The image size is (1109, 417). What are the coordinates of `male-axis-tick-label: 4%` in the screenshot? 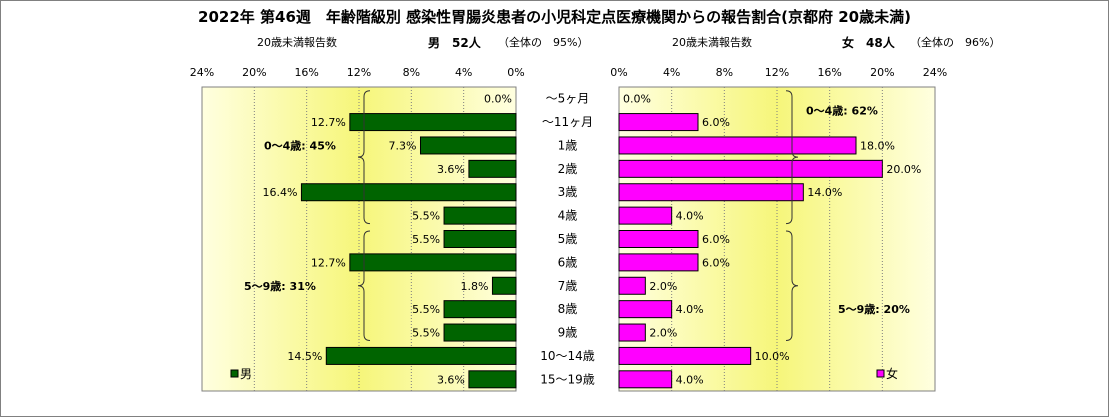 It's located at (463, 72).